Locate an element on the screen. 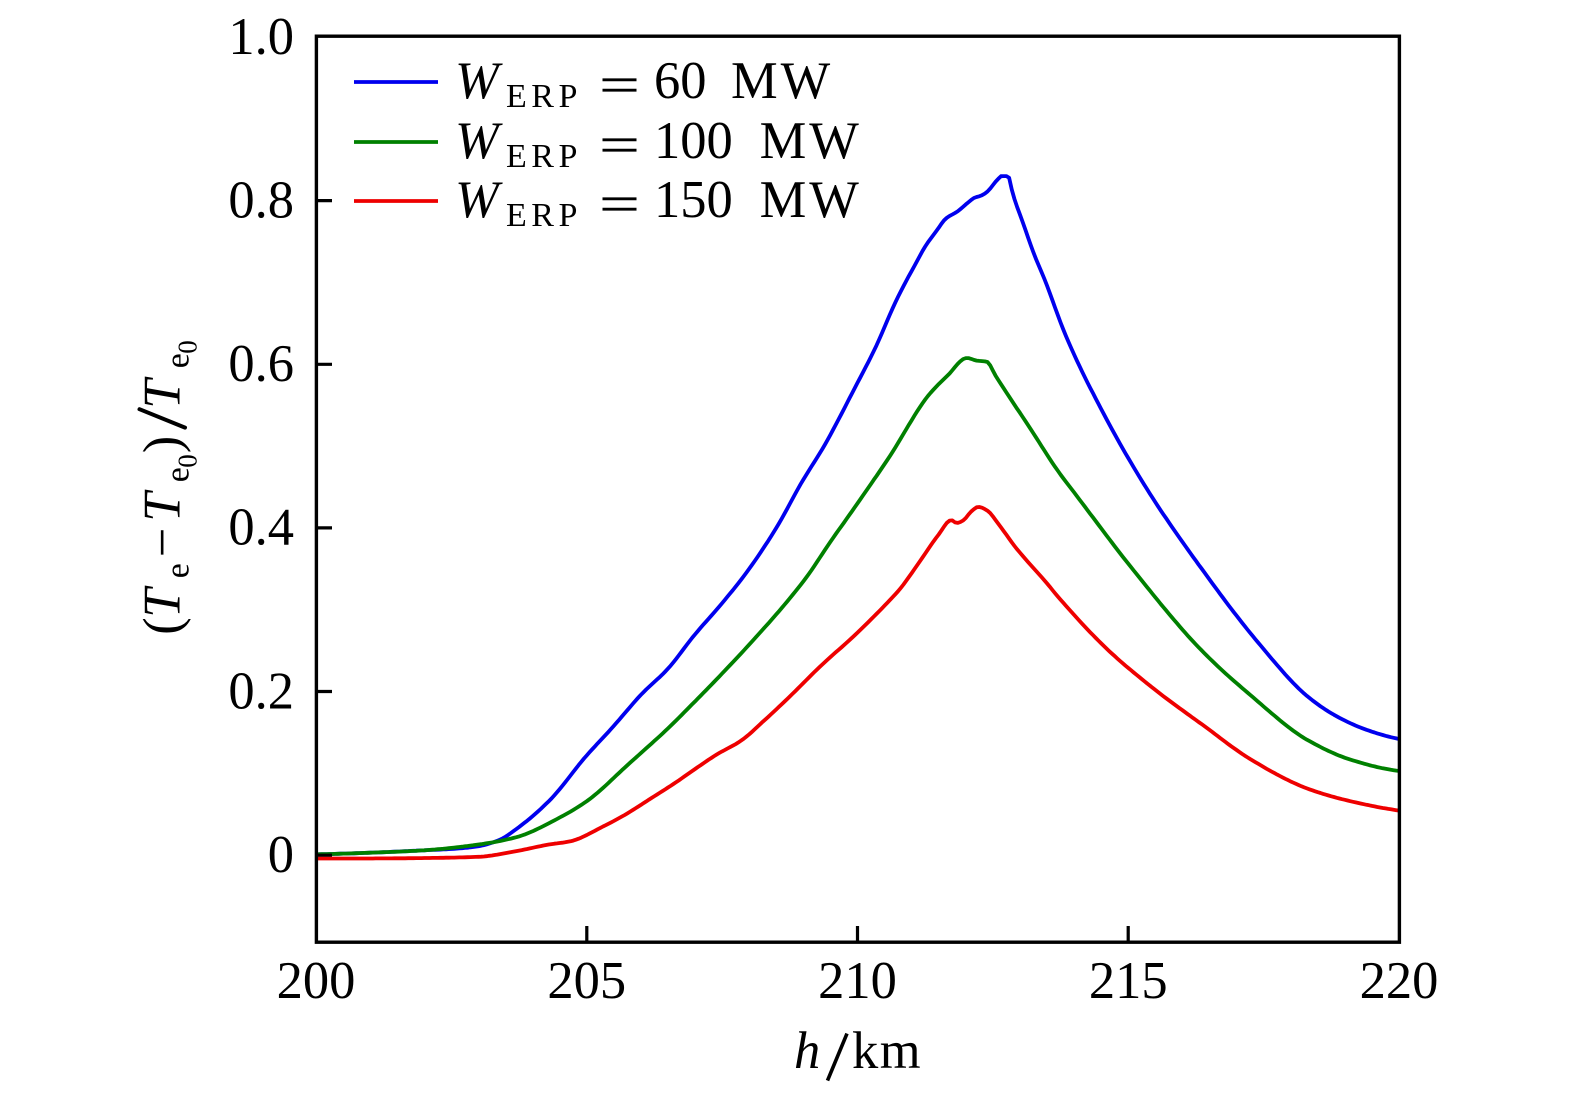  svg-text: 0.4 is located at coordinates (261, 528).